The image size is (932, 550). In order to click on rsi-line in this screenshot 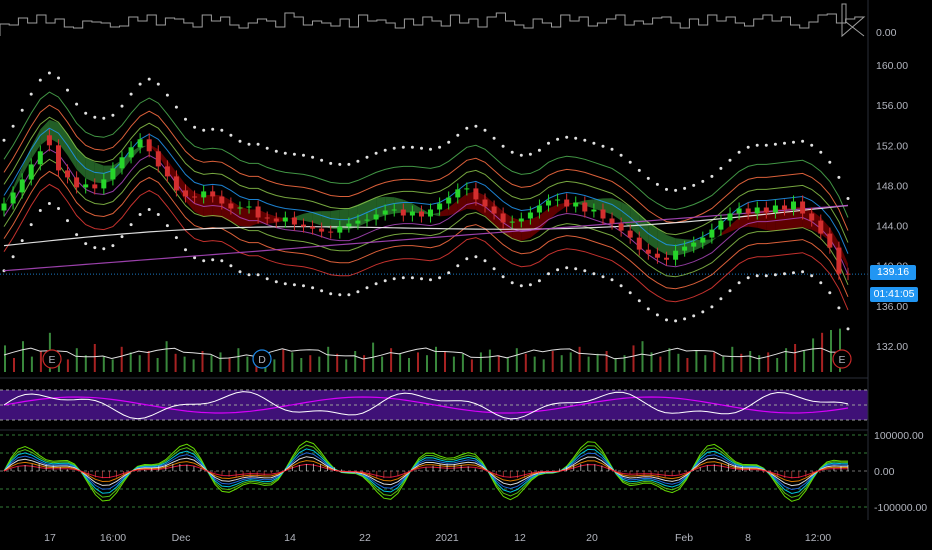, I will do `click(426, 405)`.